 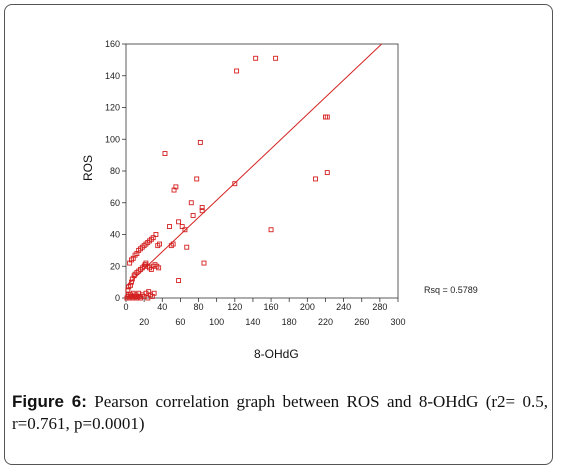 I want to click on x-tick-label: 0, so click(x=125, y=307).